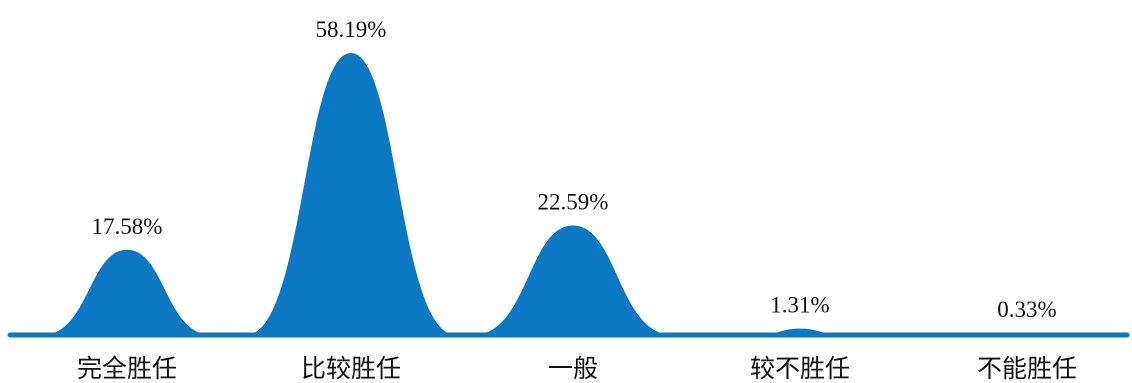 This screenshot has width=1132, height=383. Describe the element at coordinates (1026, 309) in the screenshot. I see `value-label-5: 0.33%` at that location.